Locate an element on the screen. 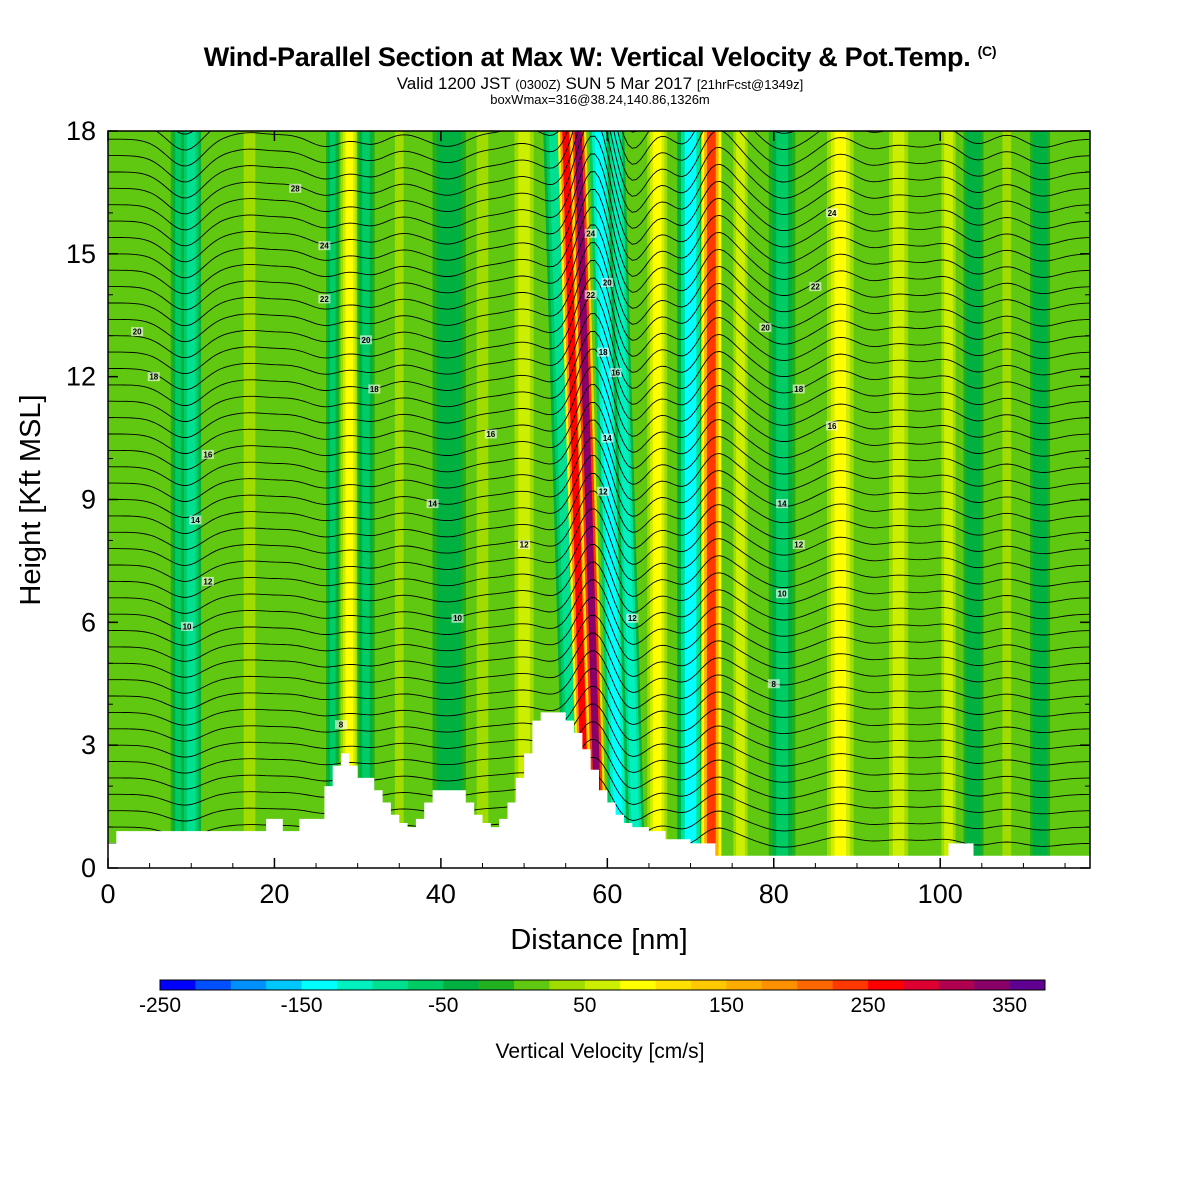  theta-label-20: 16 is located at coordinates (615, 373).